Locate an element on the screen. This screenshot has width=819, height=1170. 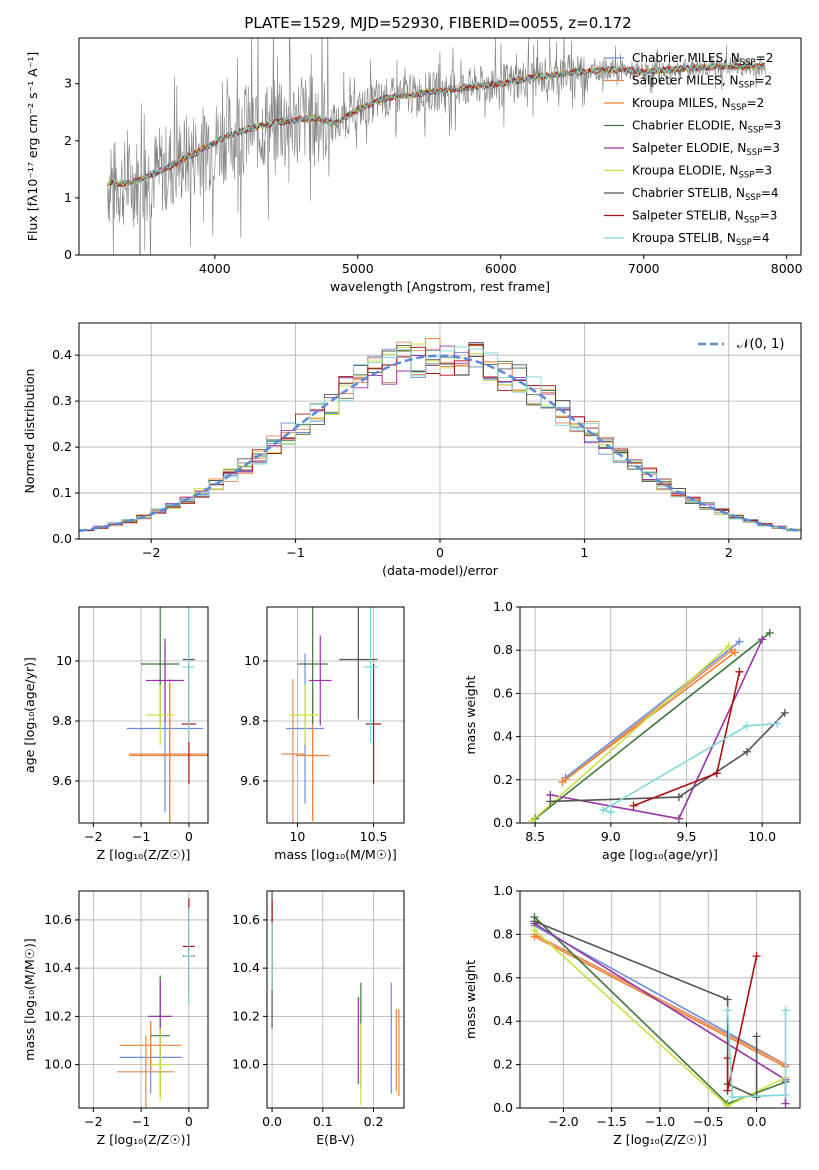
y-axis-label: mass [log₁₀(M/M☉)] is located at coordinates (29, 999).